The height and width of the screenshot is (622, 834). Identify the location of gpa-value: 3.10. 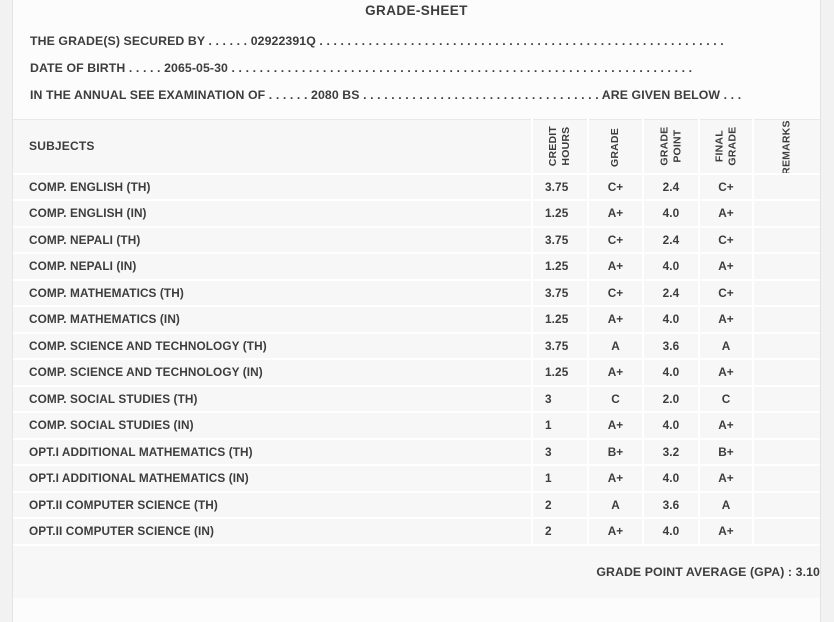
(807, 571).